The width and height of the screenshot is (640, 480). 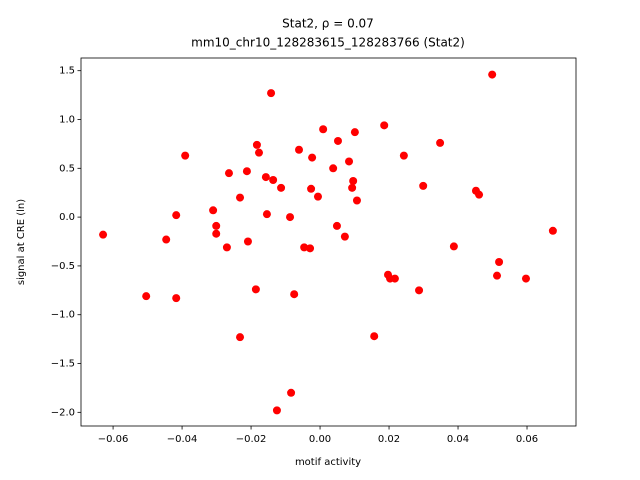 I want to click on y-tick-label: 1.5, so click(x=67, y=71).